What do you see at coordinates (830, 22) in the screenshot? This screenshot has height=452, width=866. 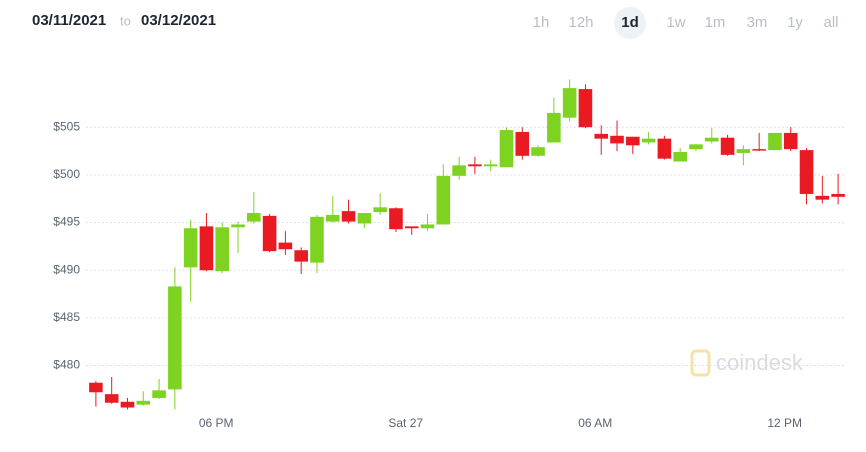 I see `range-button: all` at bounding box center [830, 22].